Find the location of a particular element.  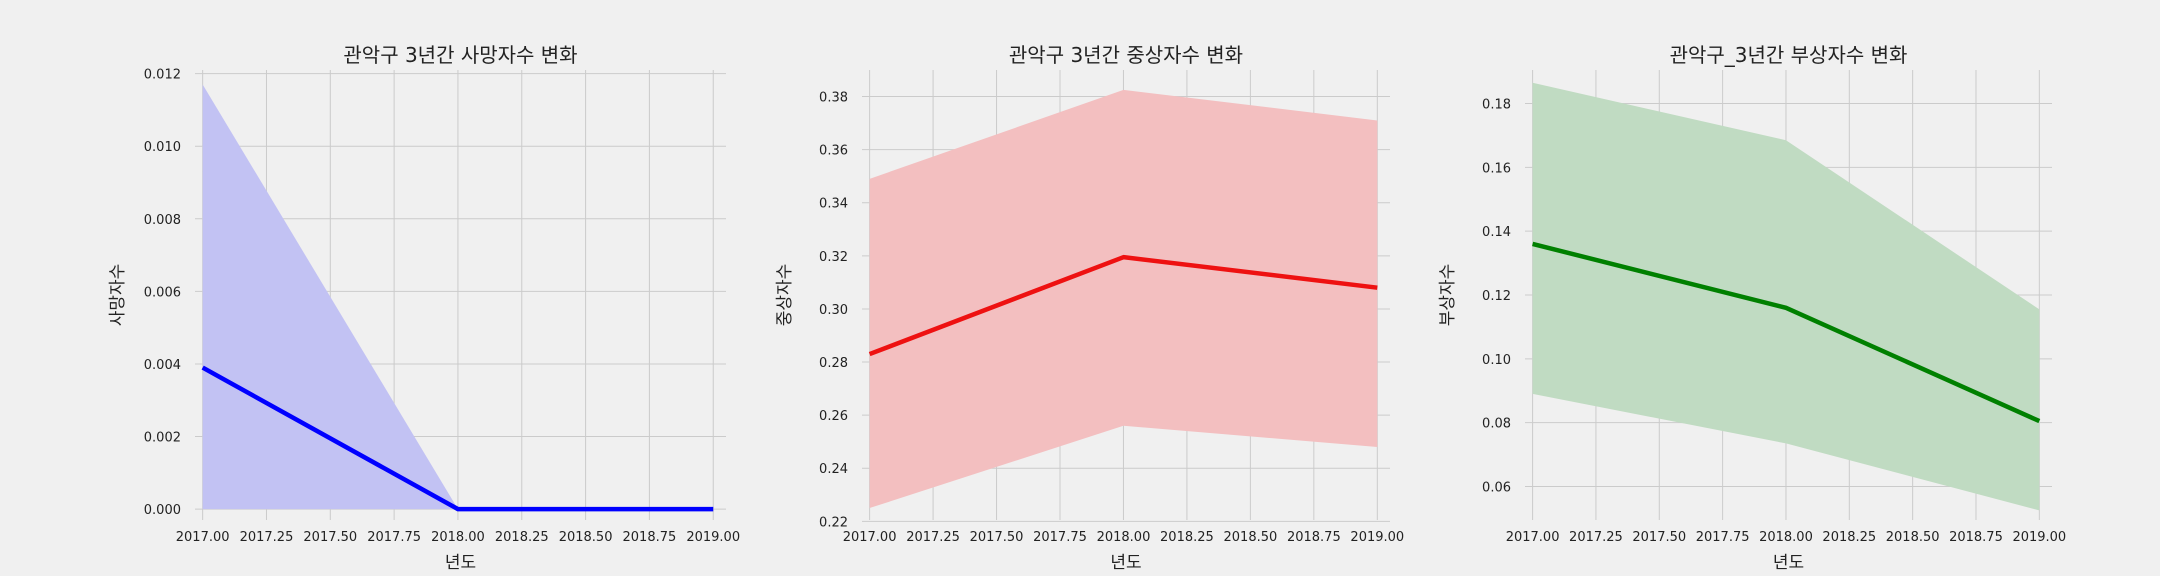

y-tick-label: 0.004 is located at coordinates (162, 365).